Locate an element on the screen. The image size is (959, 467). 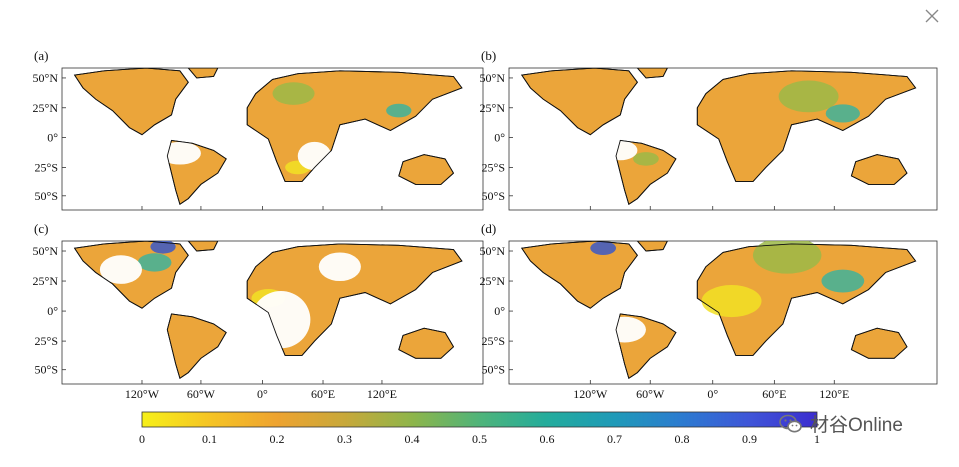
colorbar-tick-label: 0.2 is located at coordinates (277, 439).